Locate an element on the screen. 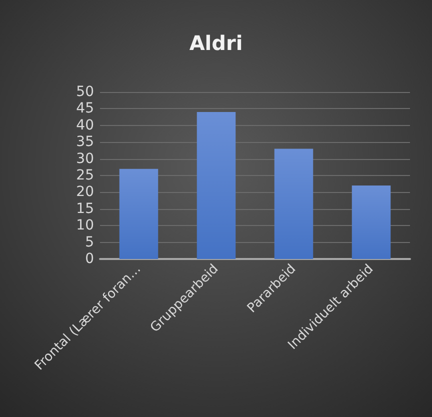  y-tick-label: 5 is located at coordinates (89, 242).